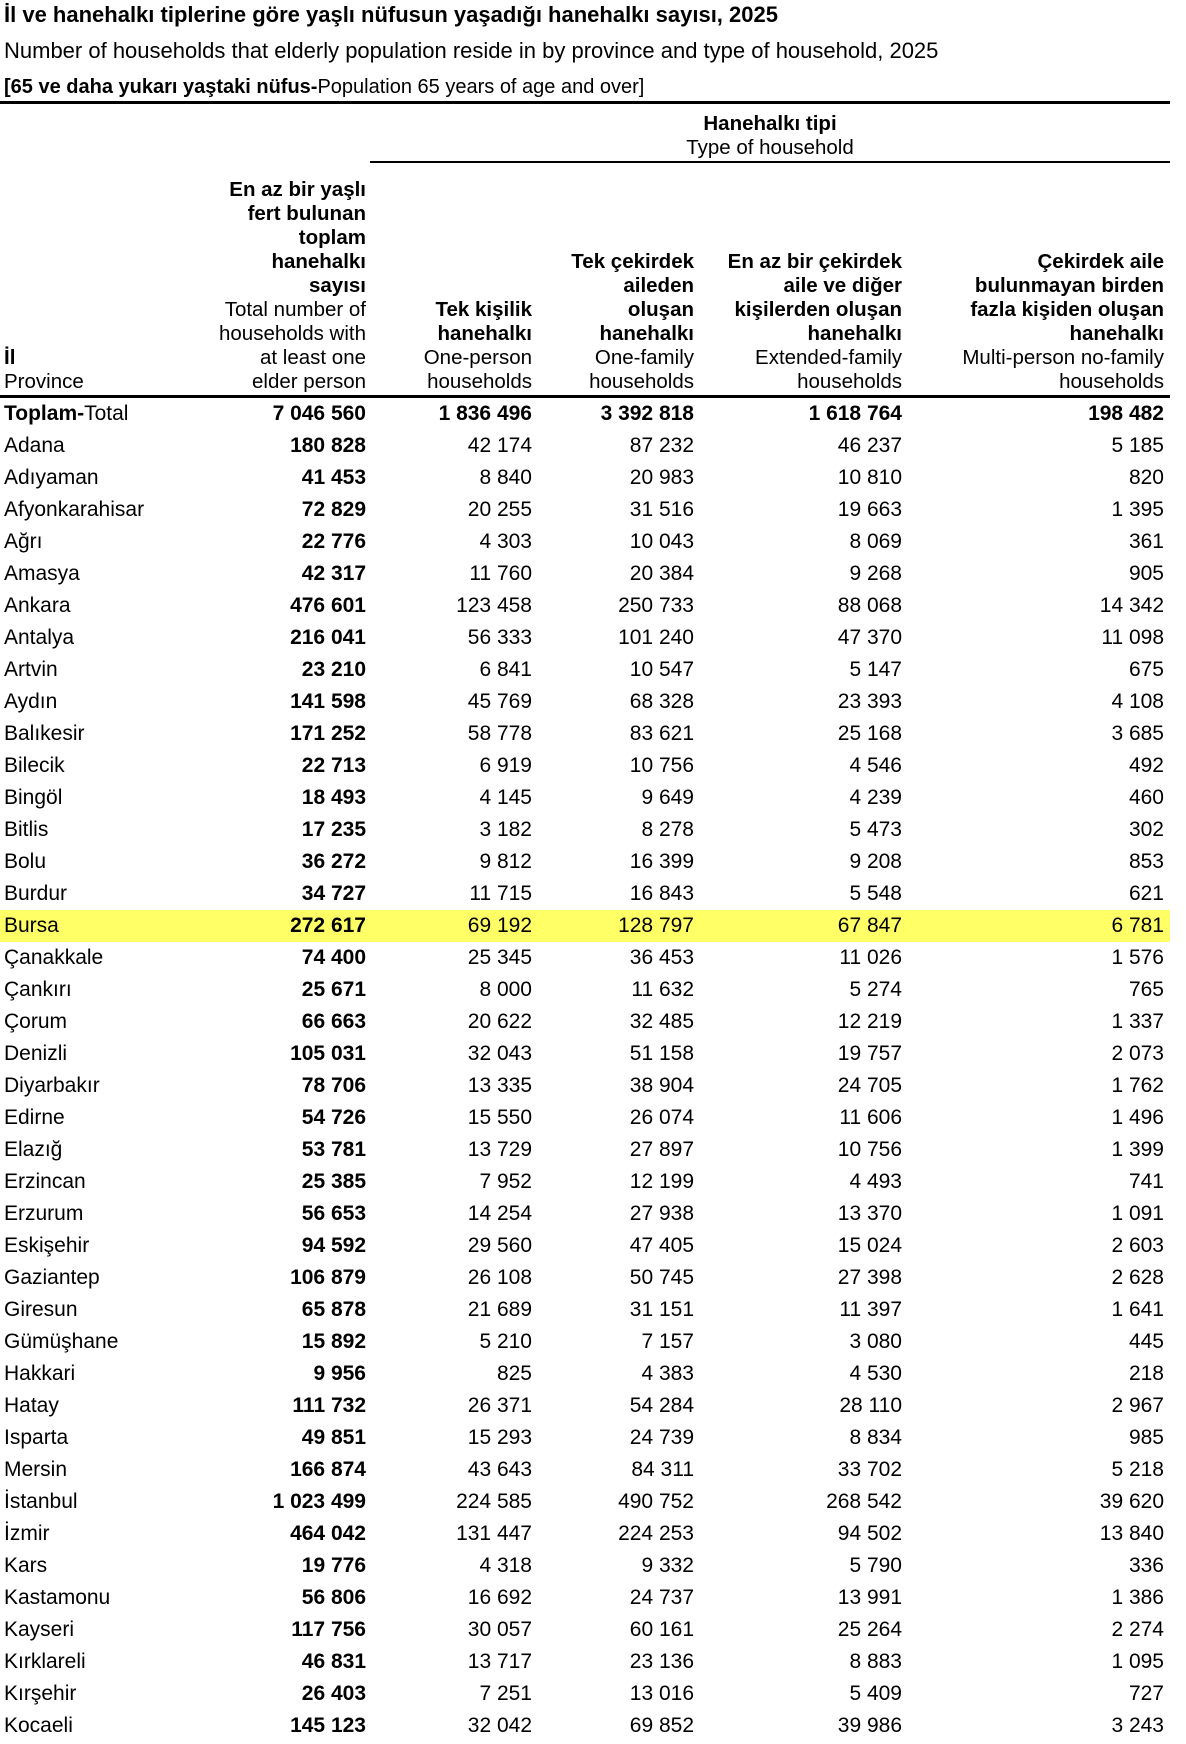  What do you see at coordinates (661, 573) in the screenshot?
I see `one-family-households: 20 384` at bounding box center [661, 573].